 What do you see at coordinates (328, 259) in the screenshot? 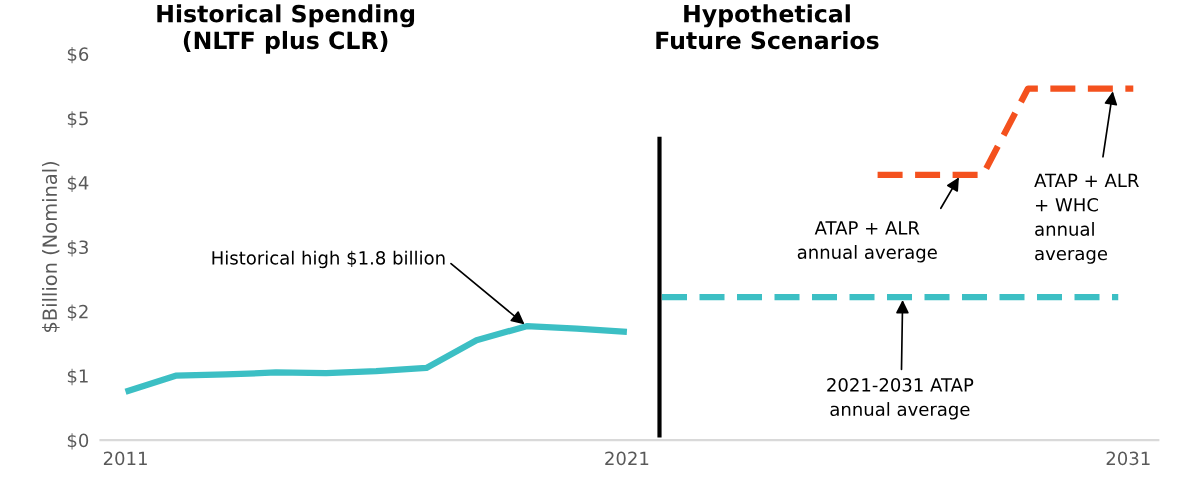
I see `annotation: Historical high $1.8 billion` at bounding box center [328, 259].